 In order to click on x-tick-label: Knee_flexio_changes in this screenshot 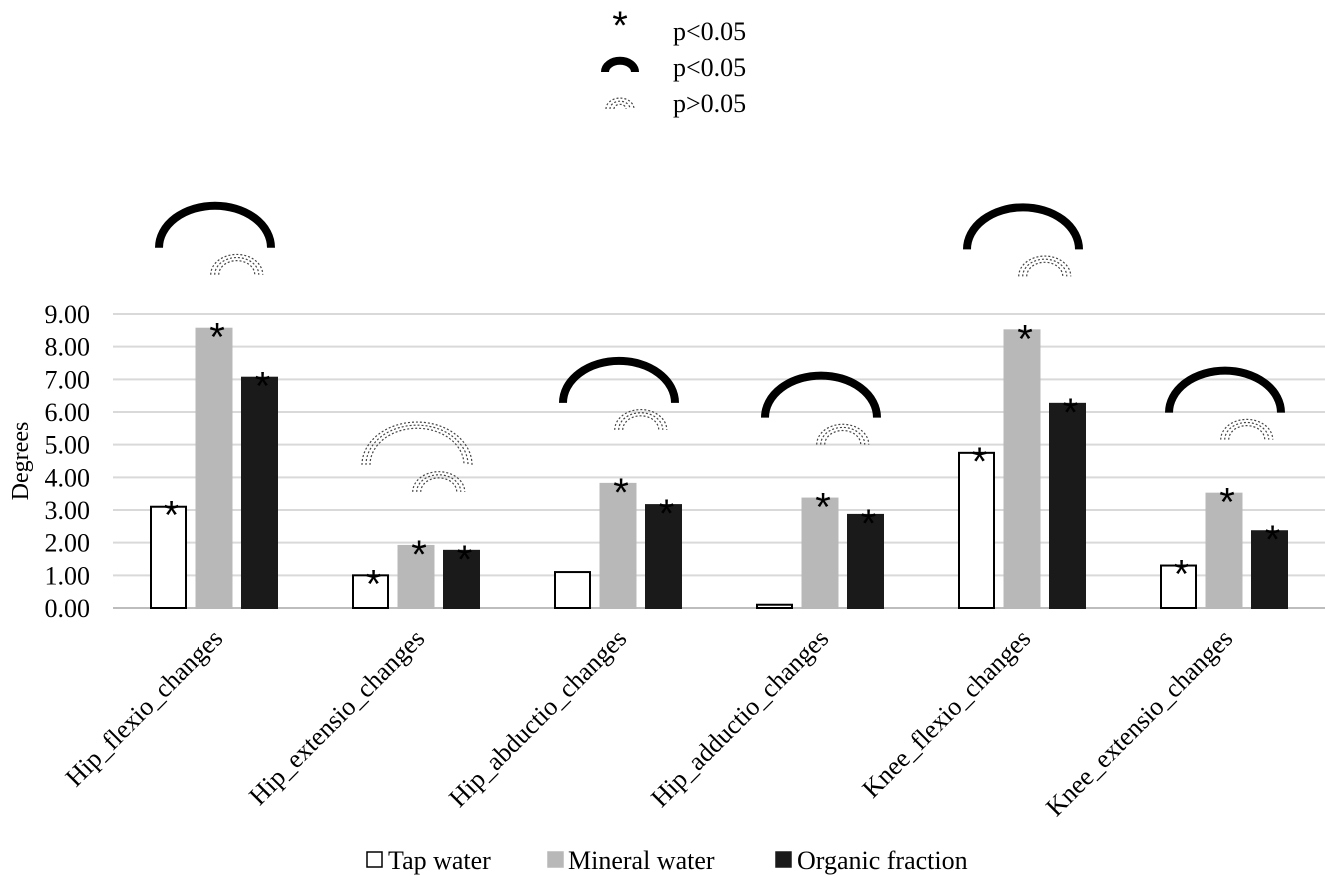, I will do `click(946, 714)`.